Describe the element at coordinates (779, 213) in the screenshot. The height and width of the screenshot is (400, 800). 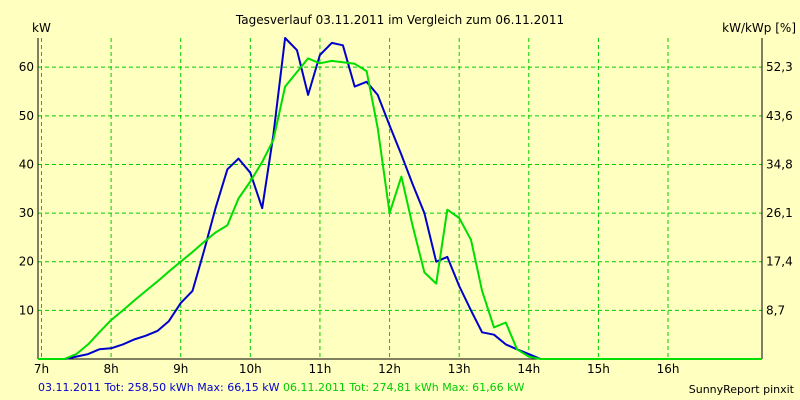
I see `y2-tick-label: 26,1` at that location.